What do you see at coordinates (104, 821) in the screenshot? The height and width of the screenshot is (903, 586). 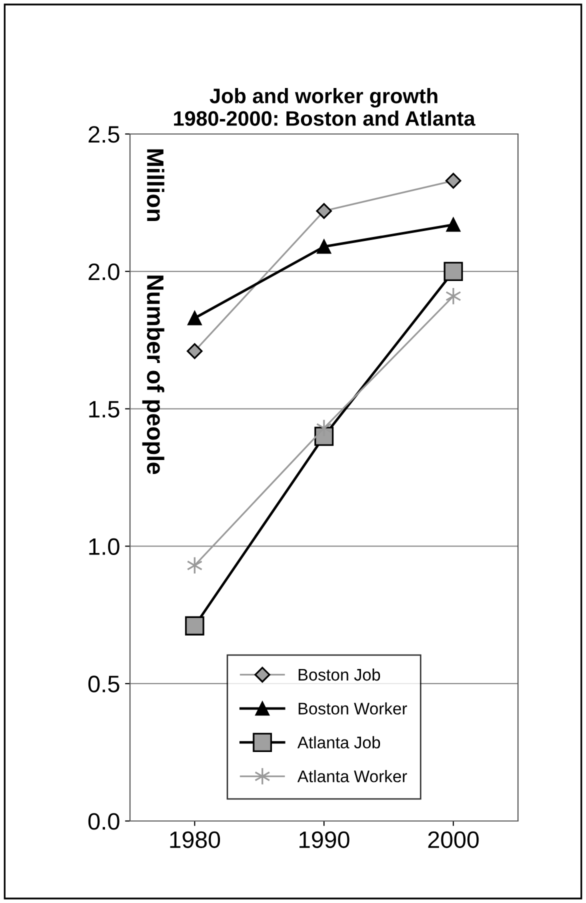 I see `y-tick-label: 0.0` at bounding box center [104, 821].